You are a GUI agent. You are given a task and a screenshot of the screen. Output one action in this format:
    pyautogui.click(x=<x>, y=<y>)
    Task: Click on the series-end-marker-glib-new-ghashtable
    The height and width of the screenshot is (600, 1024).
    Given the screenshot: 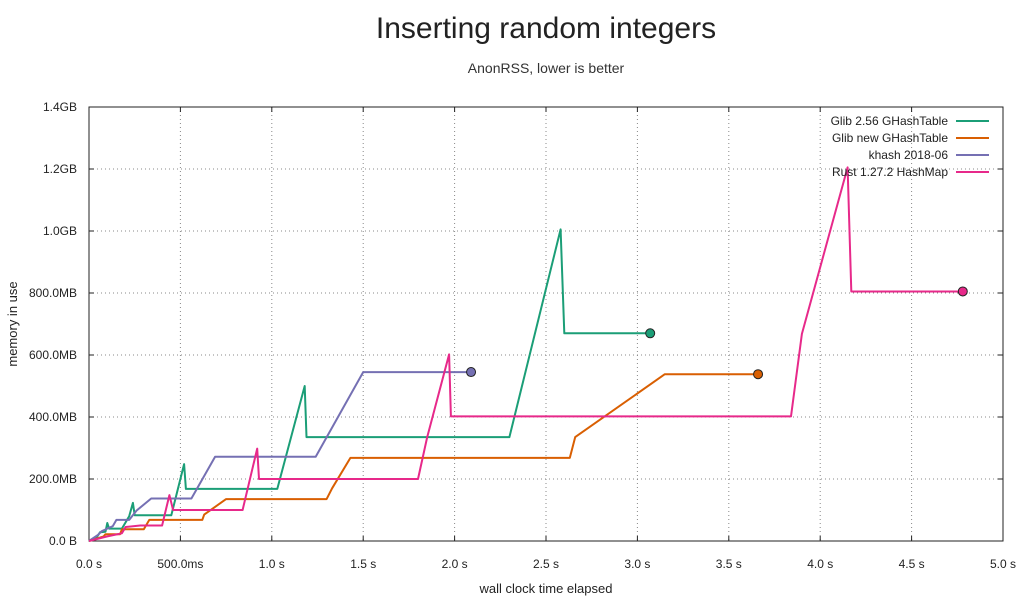 What is the action you would take?
    pyautogui.click(x=758, y=374)
    